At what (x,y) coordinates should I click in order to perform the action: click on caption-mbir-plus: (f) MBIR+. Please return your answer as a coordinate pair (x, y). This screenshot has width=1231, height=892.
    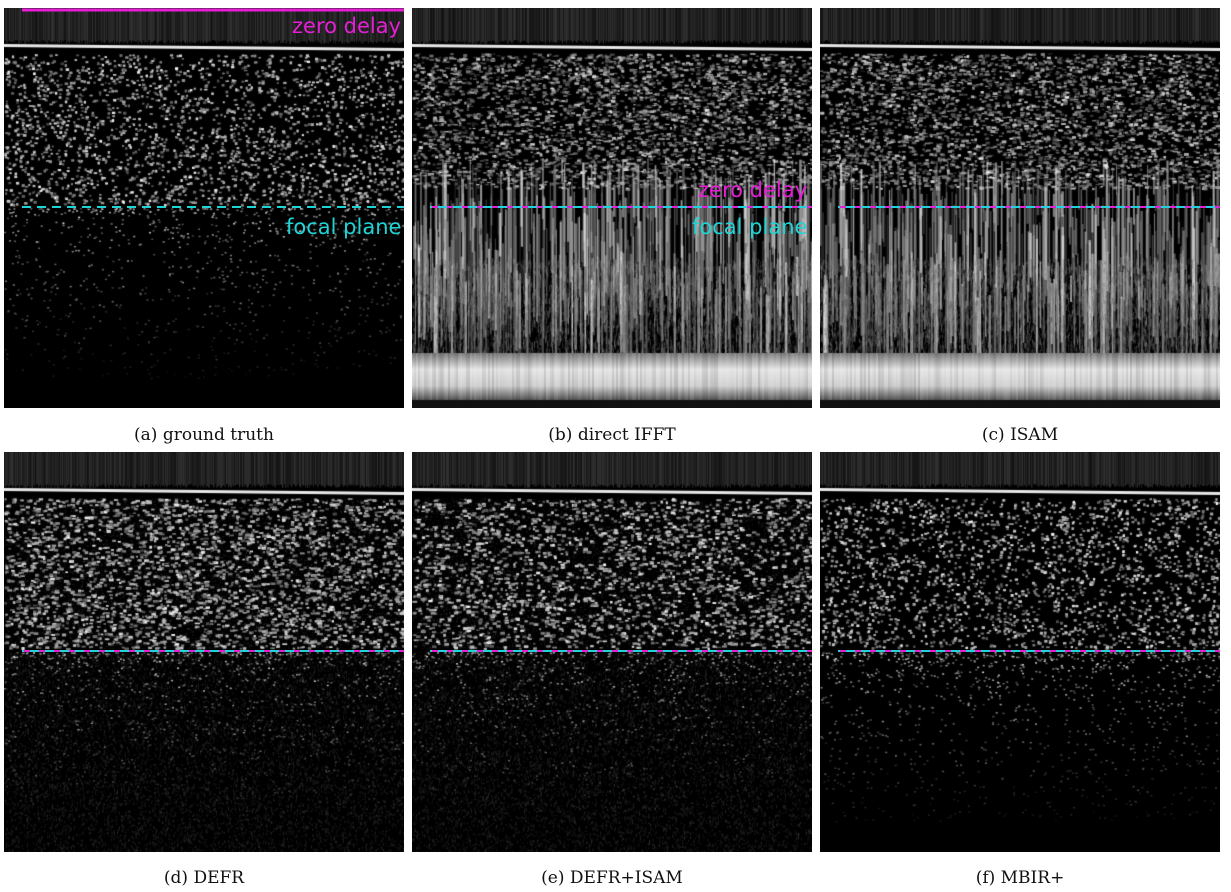
    Looking at the image, I should click on (1020, 878).